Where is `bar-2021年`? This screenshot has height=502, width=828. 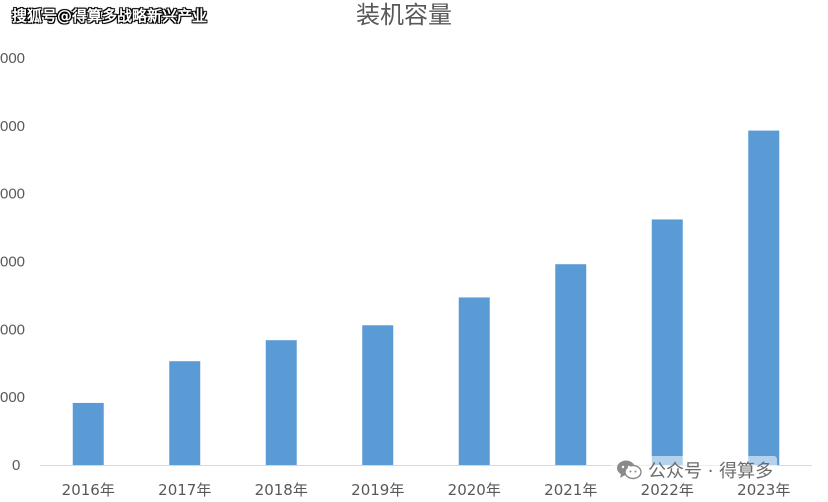
bar-2021年 is located at coordinates (571, 364).